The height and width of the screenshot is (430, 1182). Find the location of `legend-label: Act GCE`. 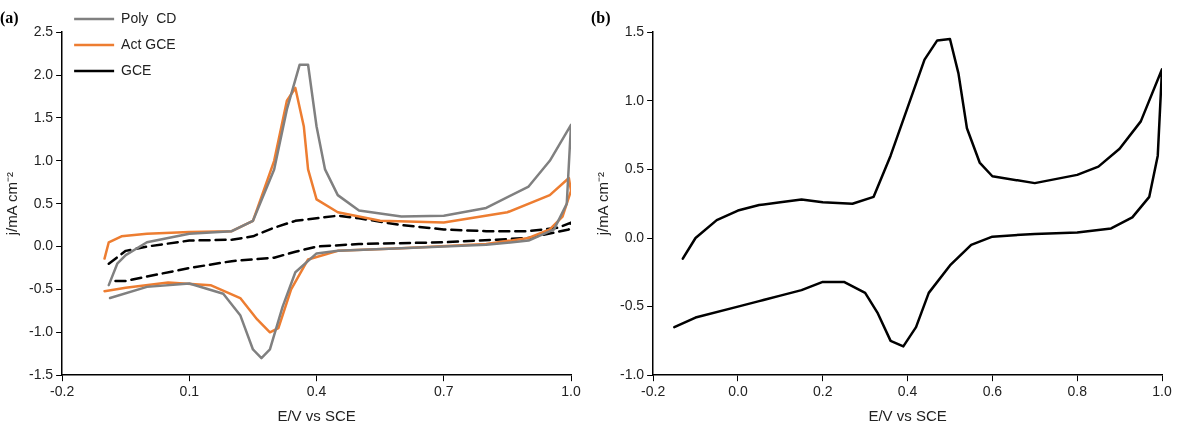

legend-label: Act GCE is located at coordinates (148, 43).